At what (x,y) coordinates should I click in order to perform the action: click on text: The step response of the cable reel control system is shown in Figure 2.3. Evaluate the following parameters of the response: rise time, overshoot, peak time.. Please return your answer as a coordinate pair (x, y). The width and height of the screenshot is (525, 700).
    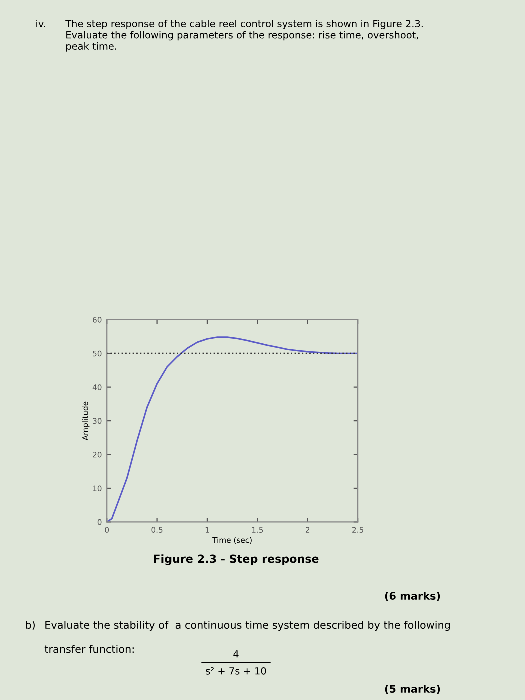
    Looking at the image, I should click on (244, 36).